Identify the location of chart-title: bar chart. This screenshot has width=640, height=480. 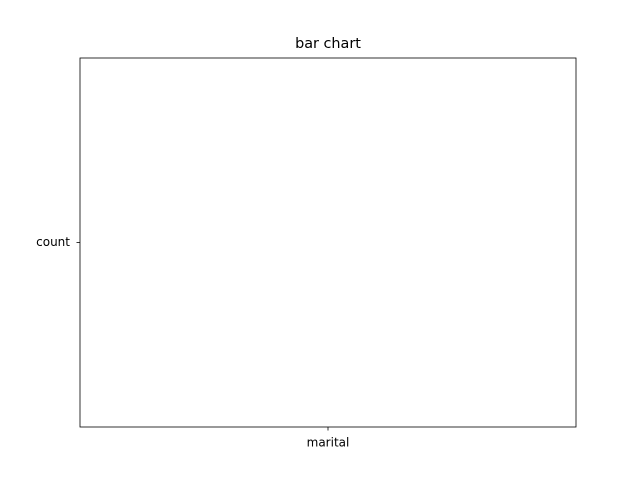
(328, 44).